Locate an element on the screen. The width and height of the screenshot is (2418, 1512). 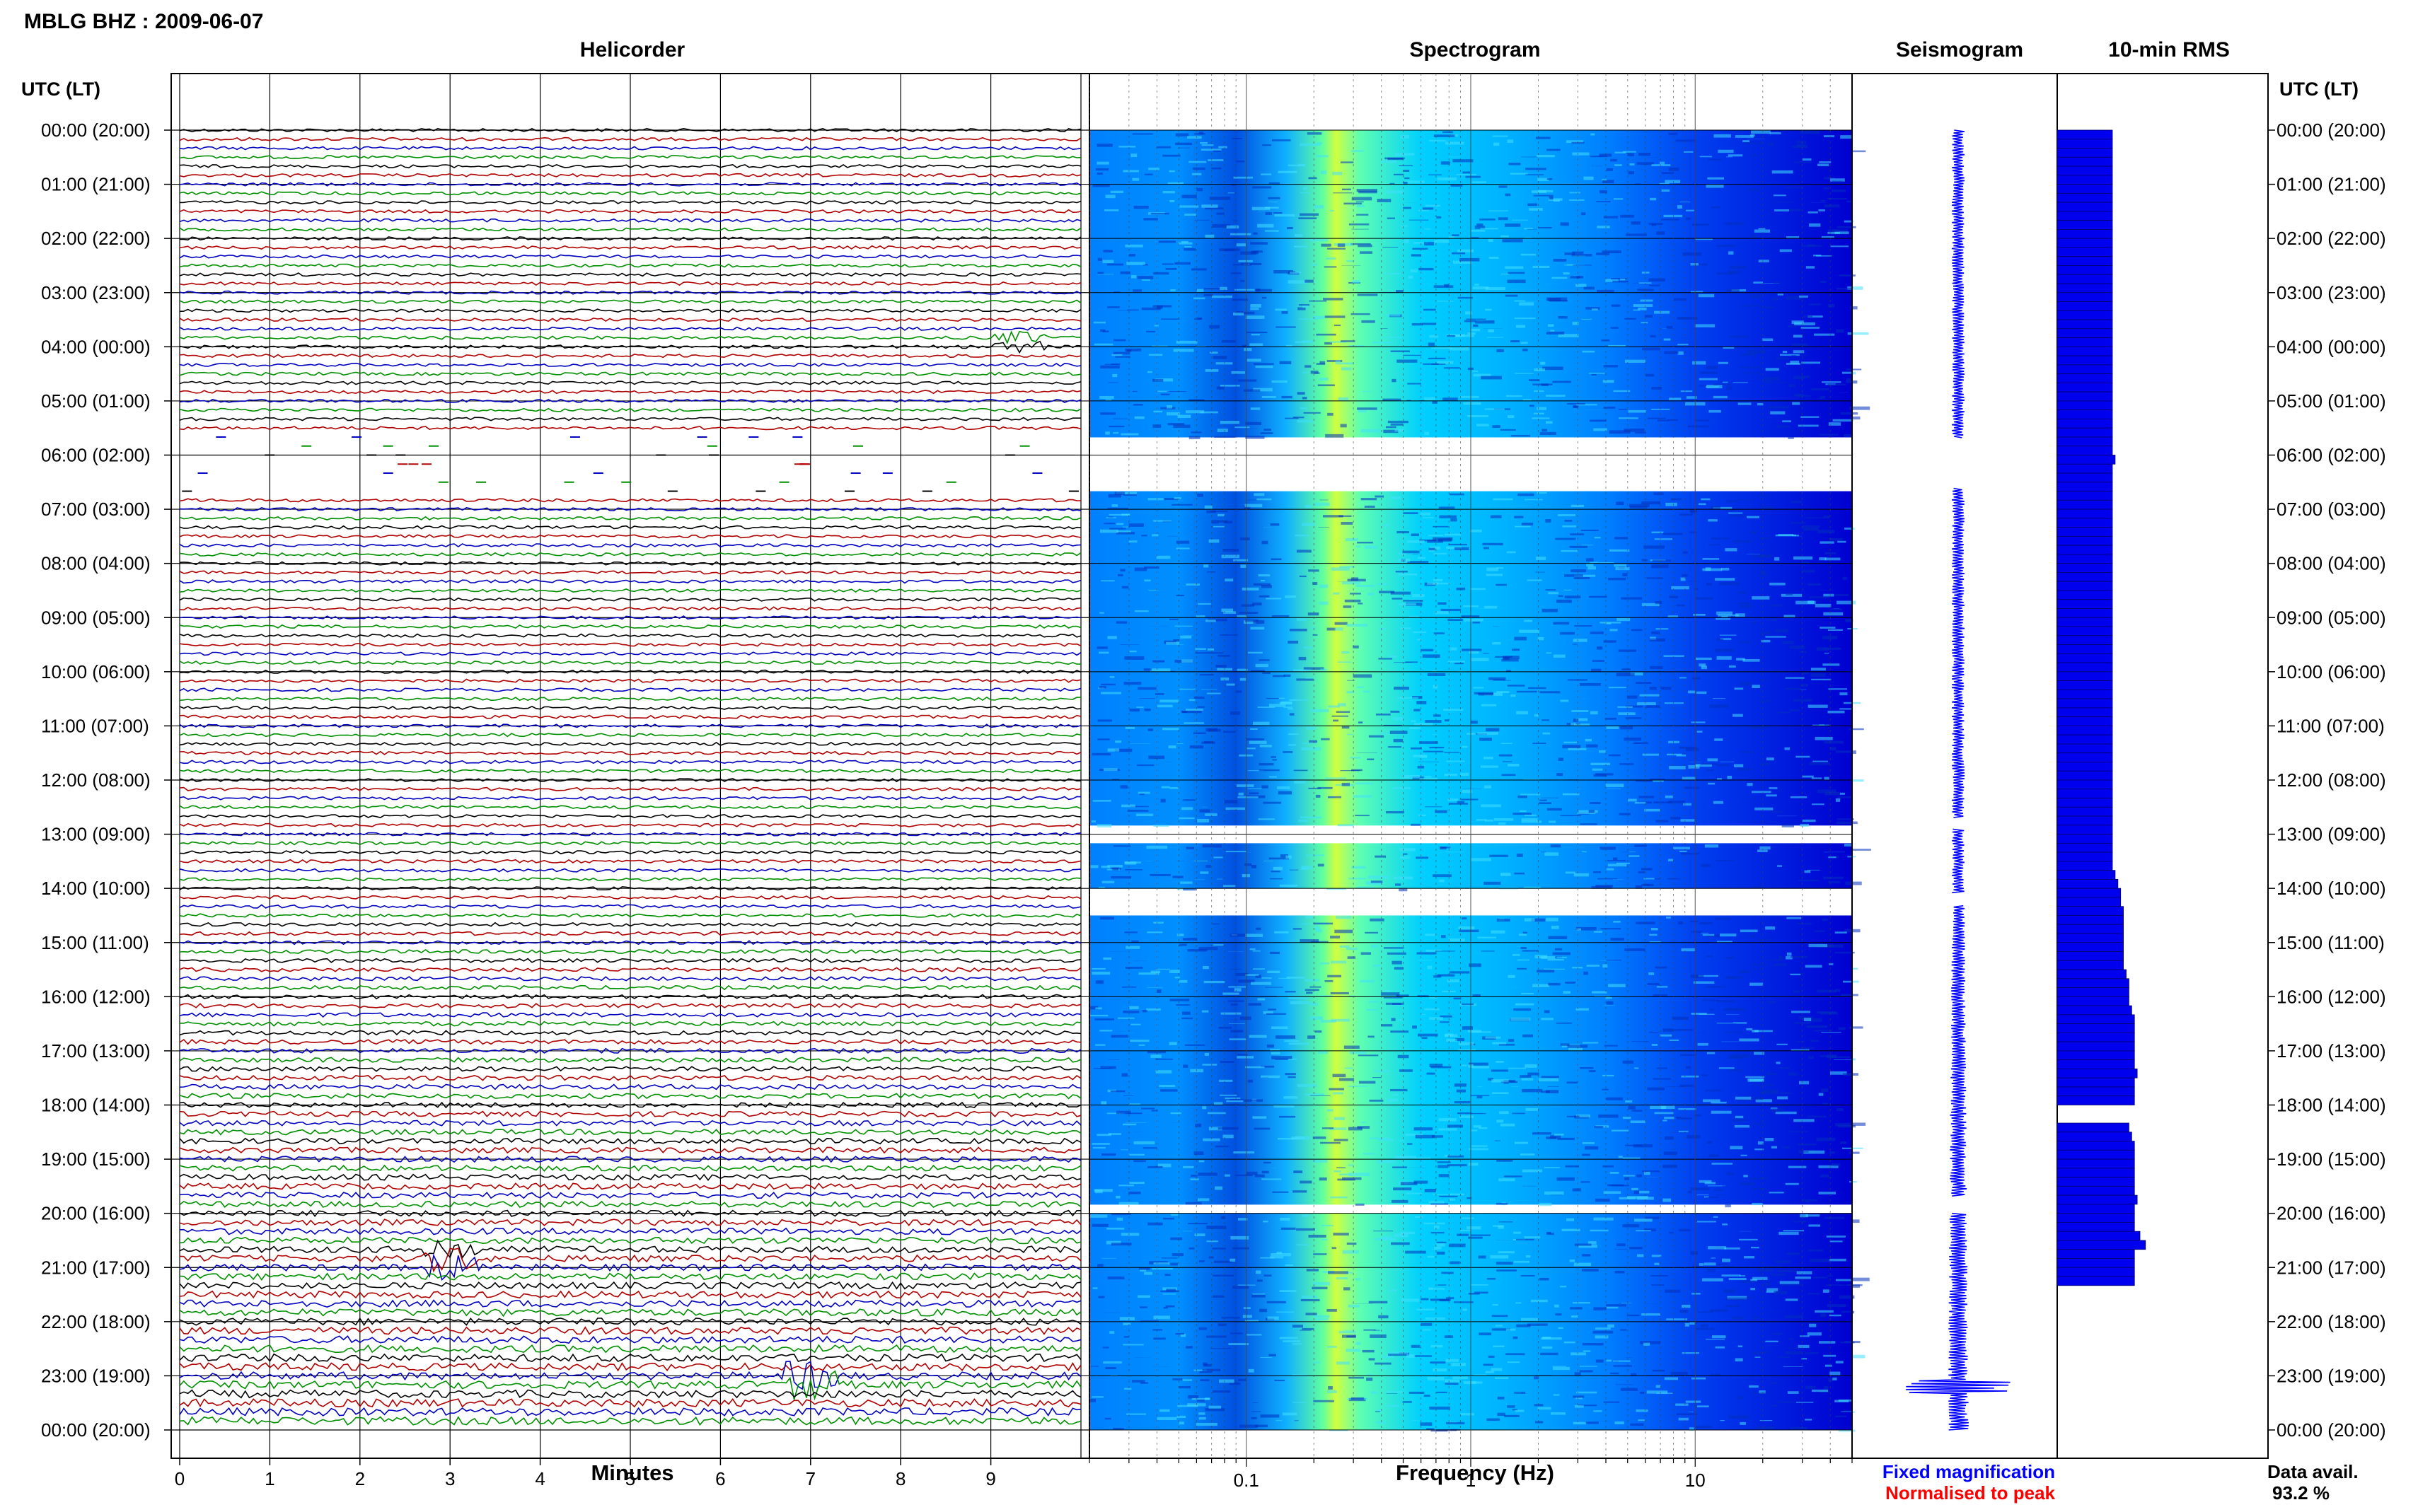
normalised-to-peak-legend: Normalised to peak is located at coordinates (1970, 1493).